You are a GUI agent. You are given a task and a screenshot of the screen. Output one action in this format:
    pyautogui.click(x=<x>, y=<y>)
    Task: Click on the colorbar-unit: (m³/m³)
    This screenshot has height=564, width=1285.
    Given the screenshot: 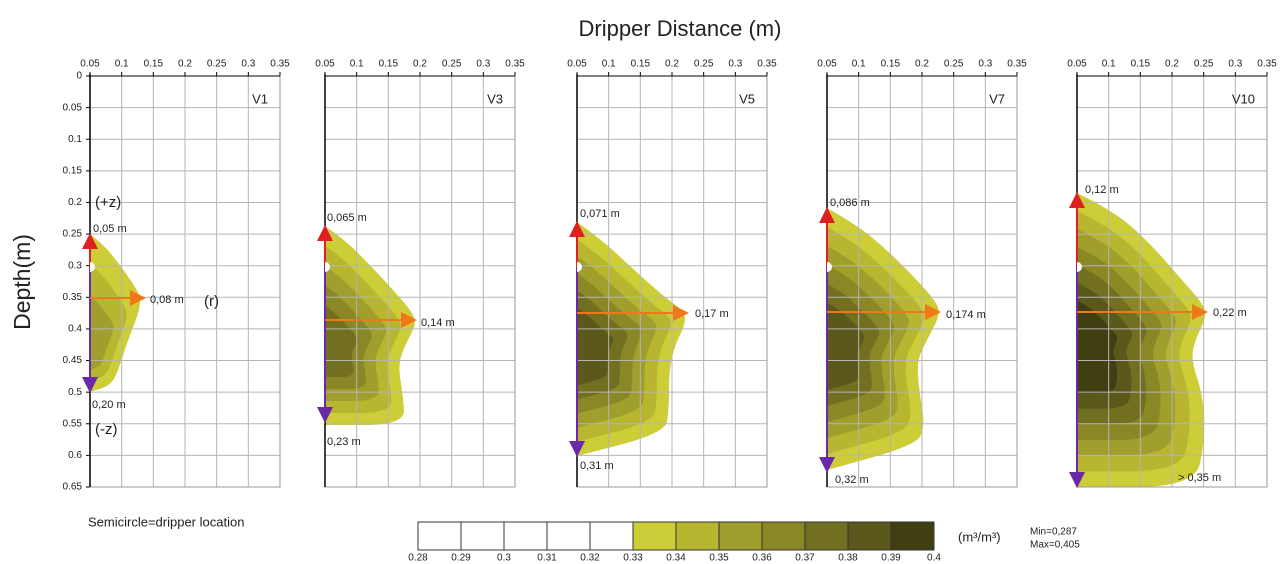 What is the action you would take?
    pyautogui.click(x=979, y=536)
    